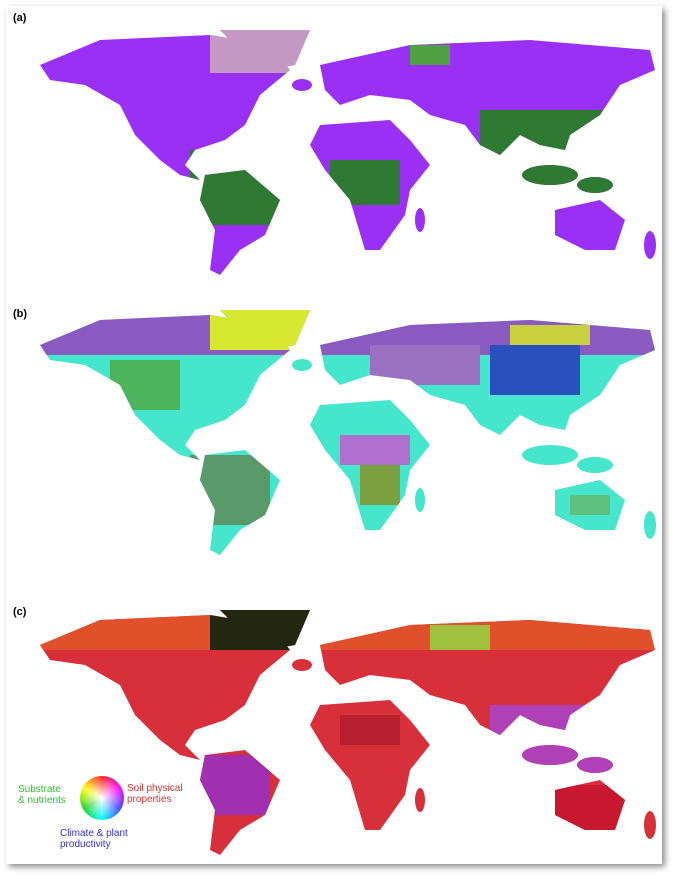  Describe the element at coordinates (94, 833) in the screenshot. I see `legend-text: Climate & plant` at that location.